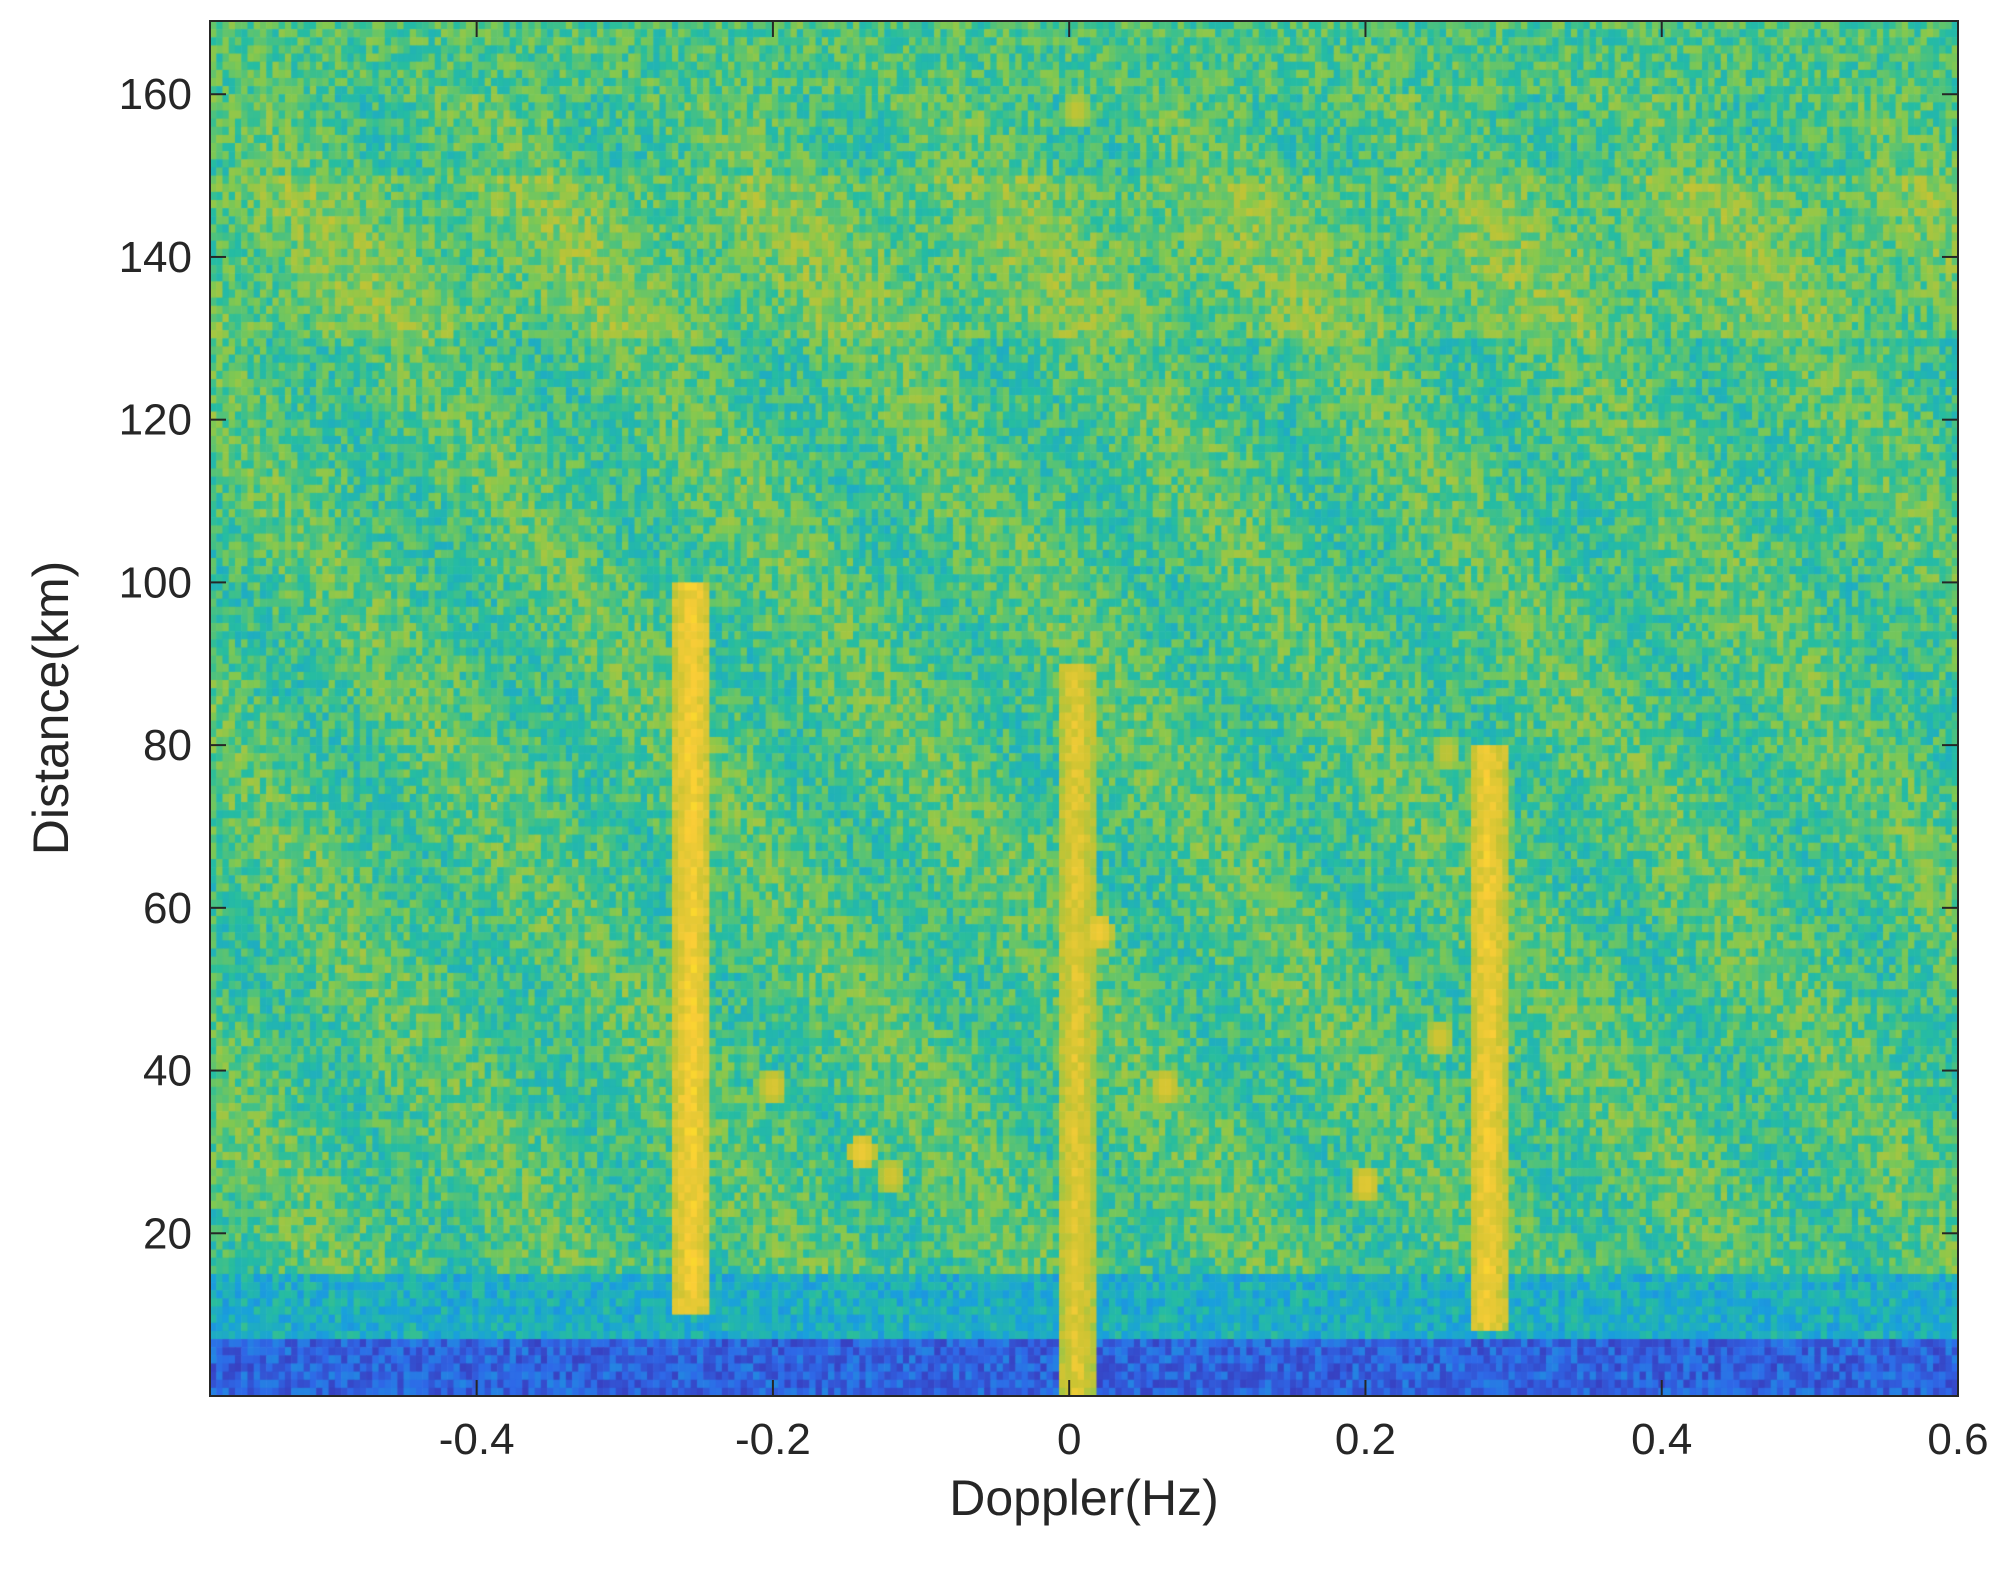 The height and width of the screenshot is (1581, 2008). I want to click on x-axis-label: Doppler(Hz), so click(1084, 1498).